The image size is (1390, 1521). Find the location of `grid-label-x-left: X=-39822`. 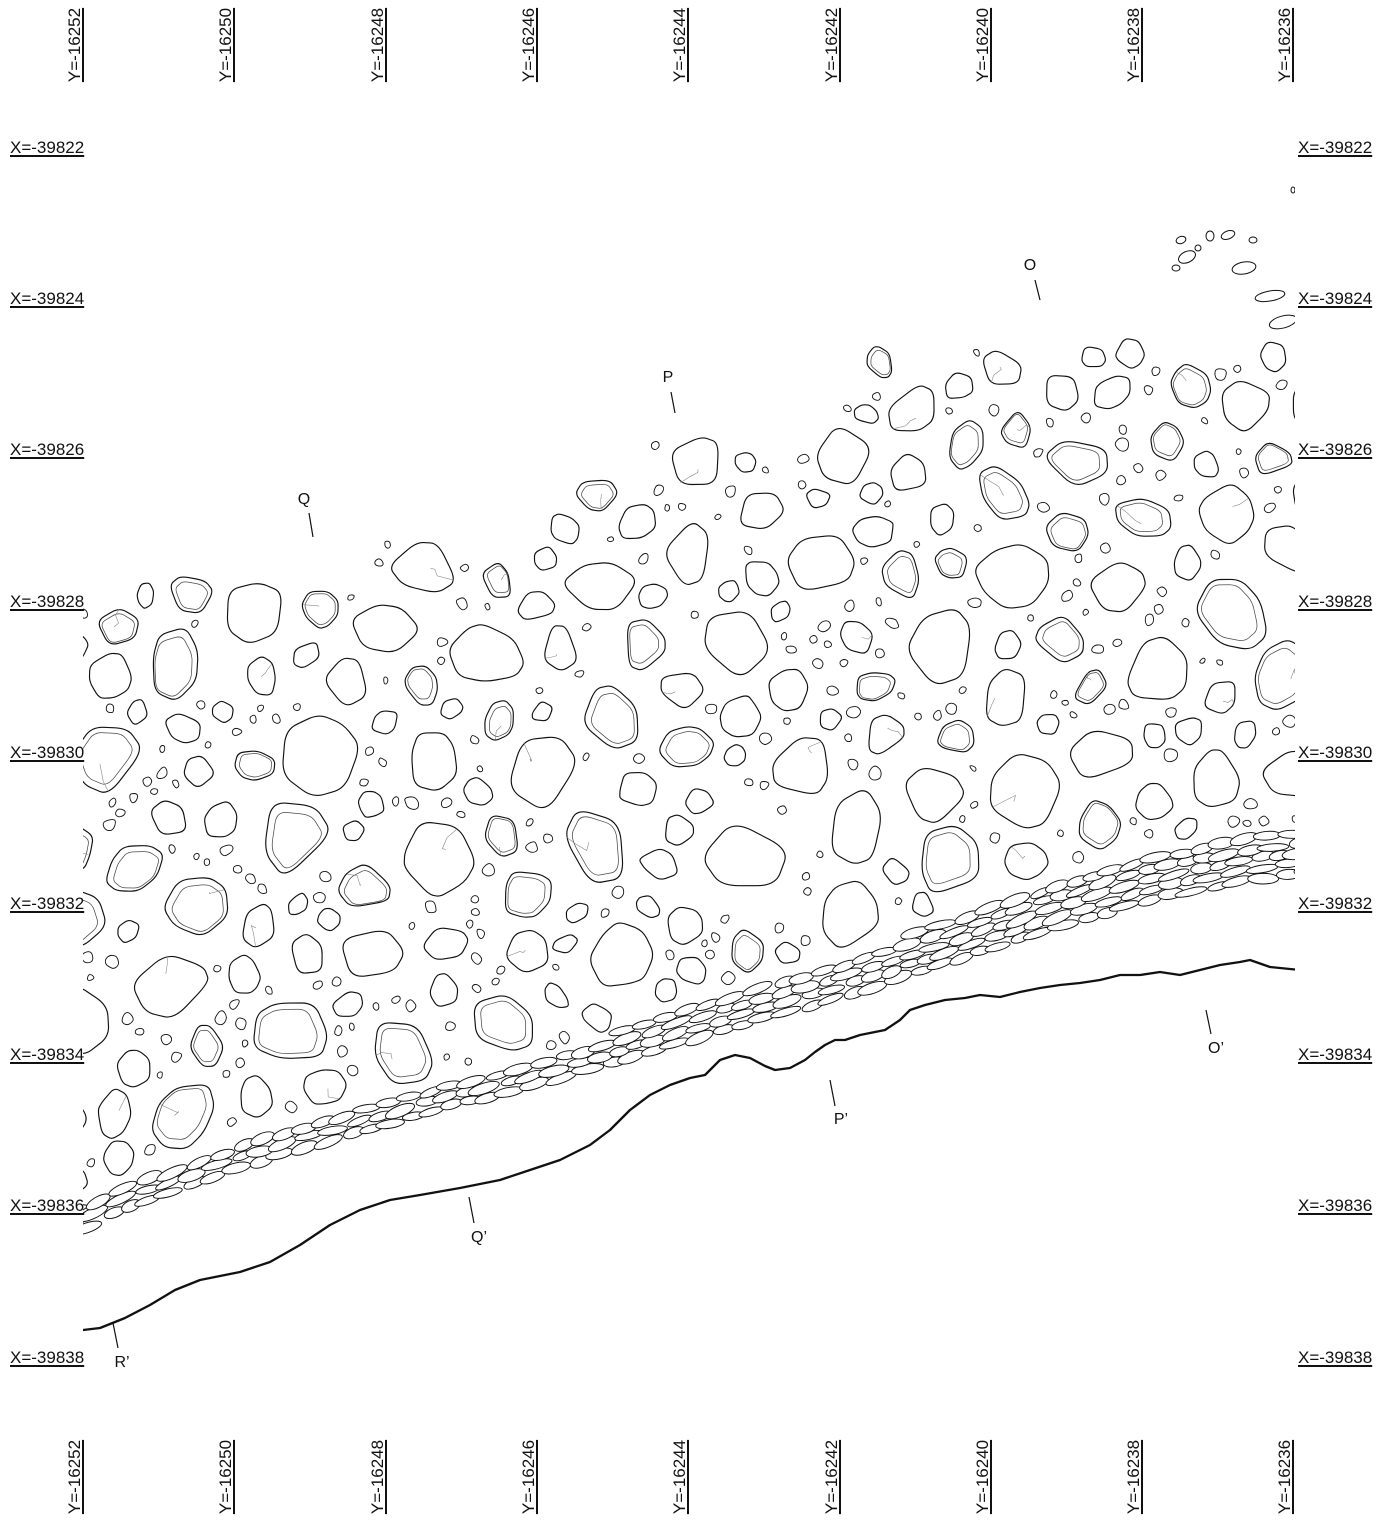

grid-label-x-left: X=-39822 is located at coordinates (47, 147).